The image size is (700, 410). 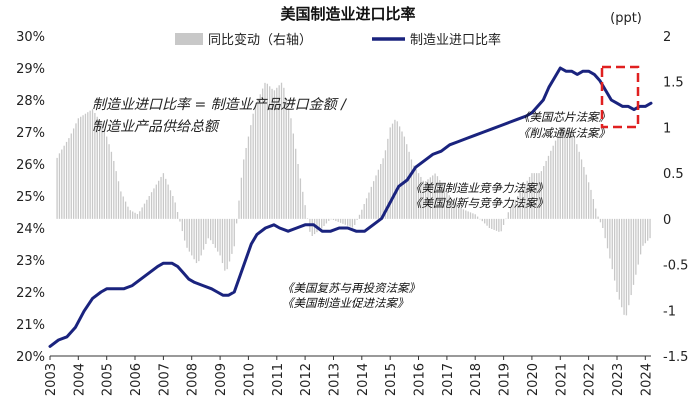 What do you see at coordinates (448, 379) in the screenshot?
I see `x-tick-label: 2017` at bounding box center [448, 379].